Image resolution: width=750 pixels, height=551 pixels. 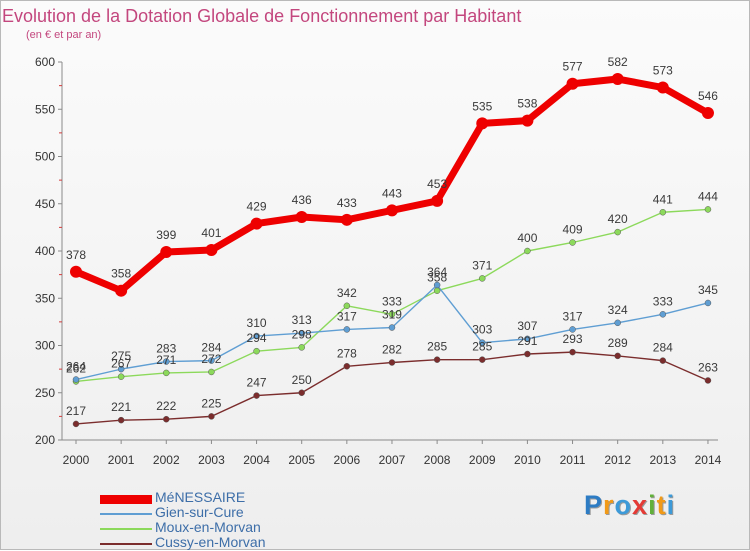 I want to click on proxiti-logo: Proxiti, so click(x=629, y=505).